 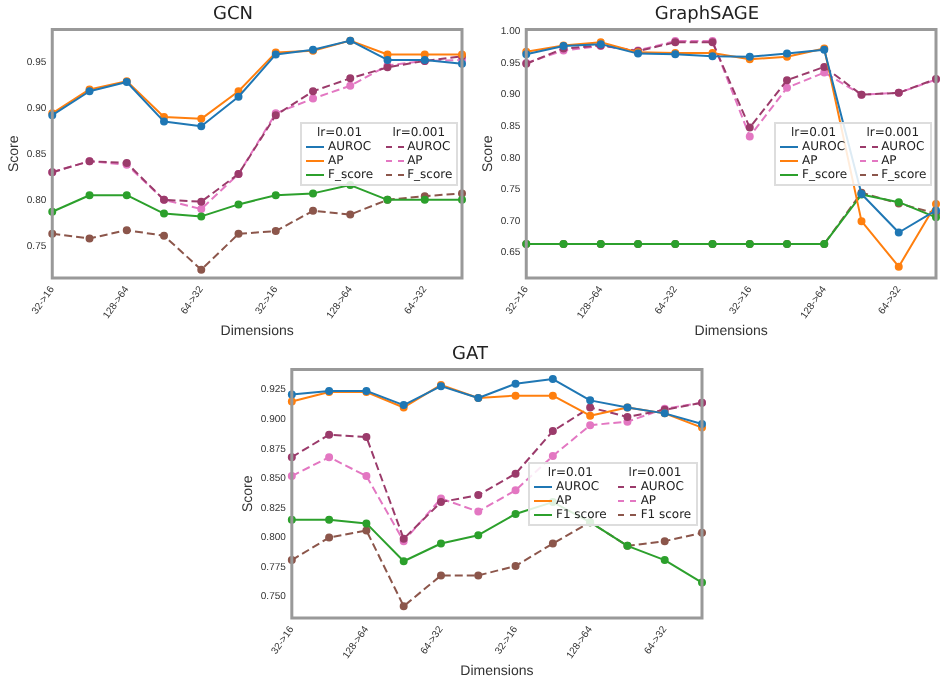 What do you see at coordinates (233, 15) in the screenshot?
I see `chart-title: GCN` at bounding box center [233, 15].